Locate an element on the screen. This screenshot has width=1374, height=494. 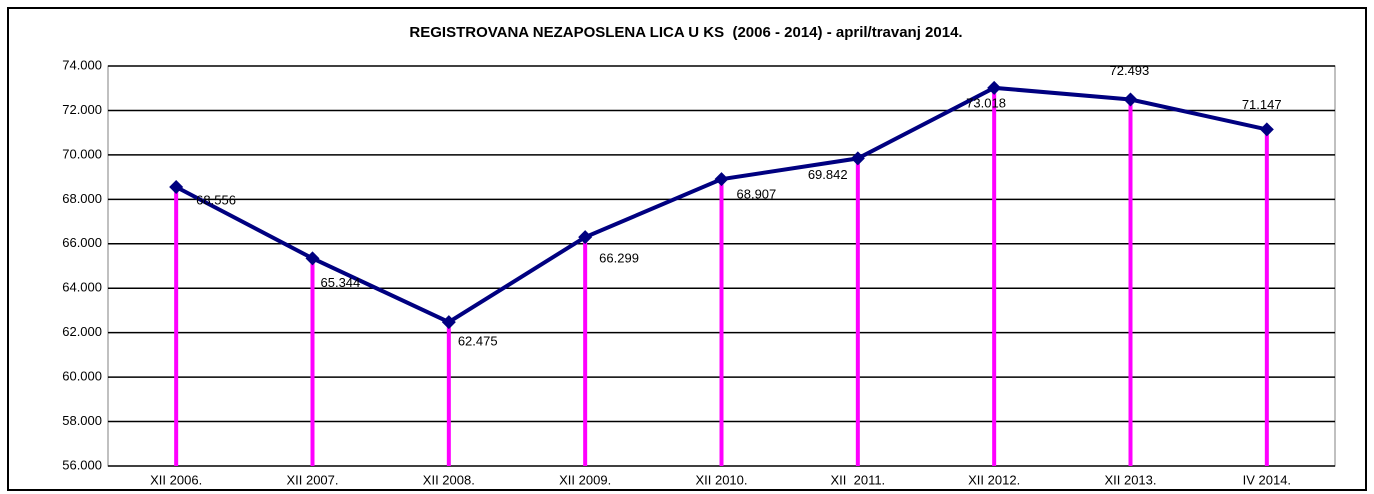
data-label: 68.556 is located at coordinates (216, 199).